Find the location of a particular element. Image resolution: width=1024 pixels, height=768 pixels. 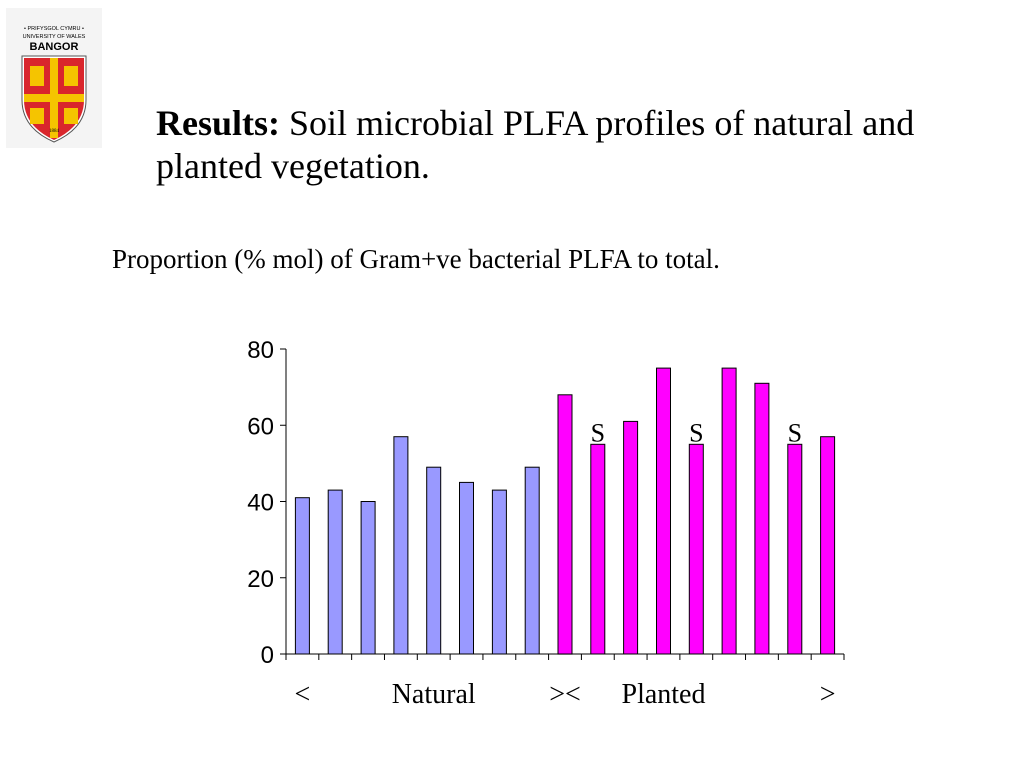

x-axis-label: < is located at coordinates (303, 694).